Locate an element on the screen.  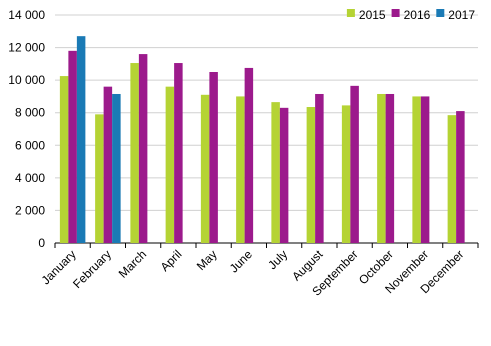
legend-label: 2016 is located at coordinates (417, 15).